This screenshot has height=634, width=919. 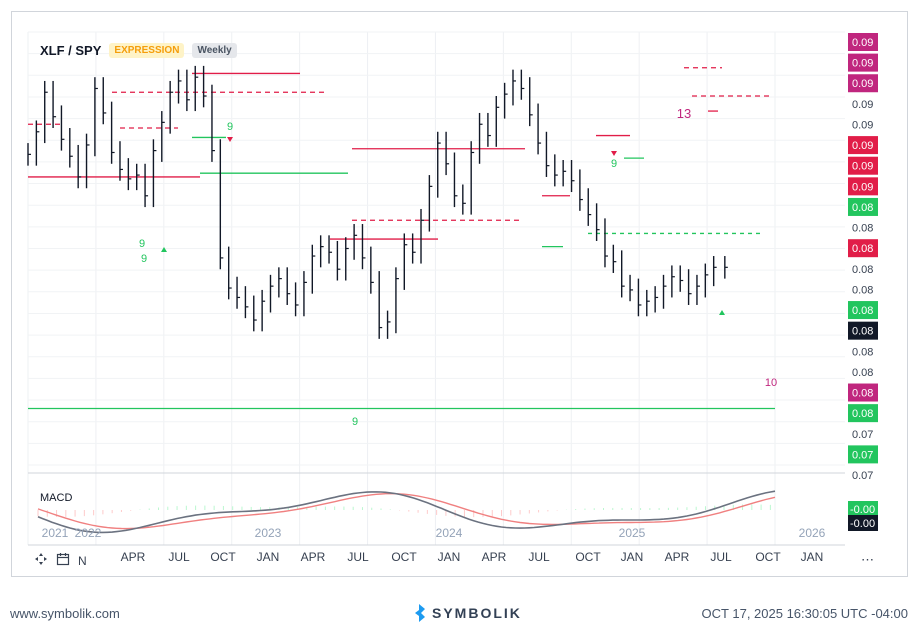 What do you see at coordinates (56, 498) in the screenshot?
I see `macd-label: MACD` at bounding box center [56, 498].